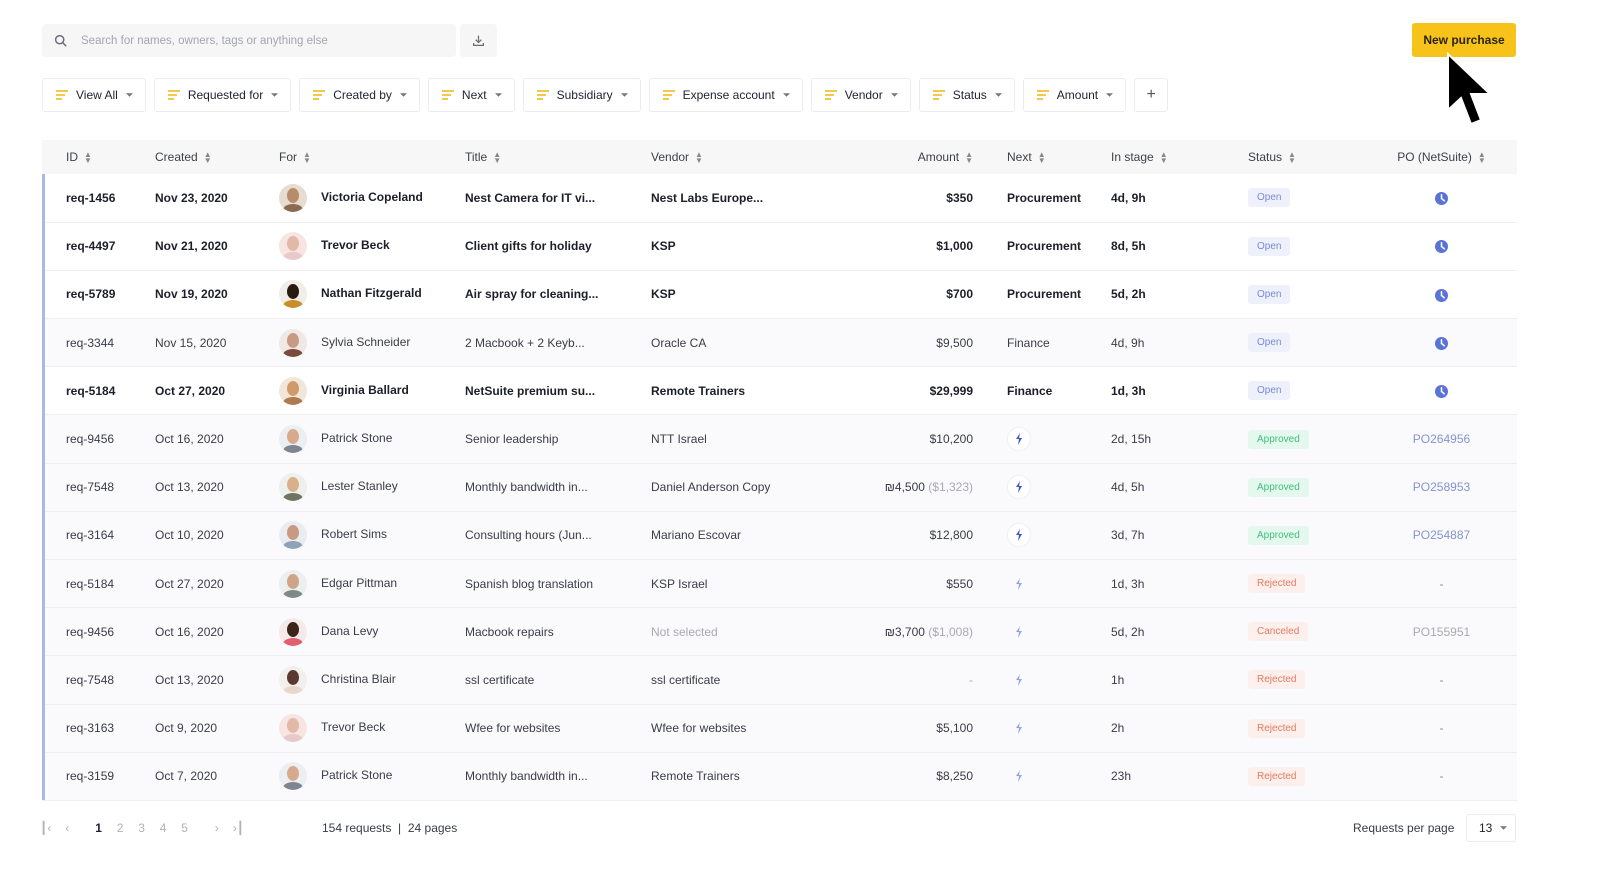  I want to click on column-header-status: Status ▲ ▼, so click(1307, 157).